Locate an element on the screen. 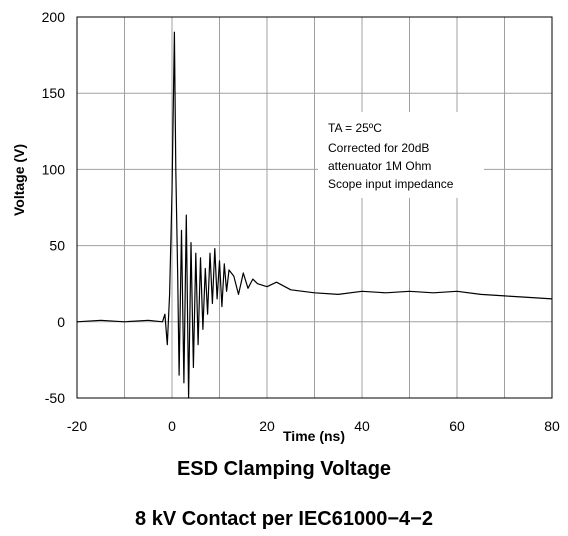  chart-caption-title: ESD Clamping Voltage is located at coordinates (284, 469).